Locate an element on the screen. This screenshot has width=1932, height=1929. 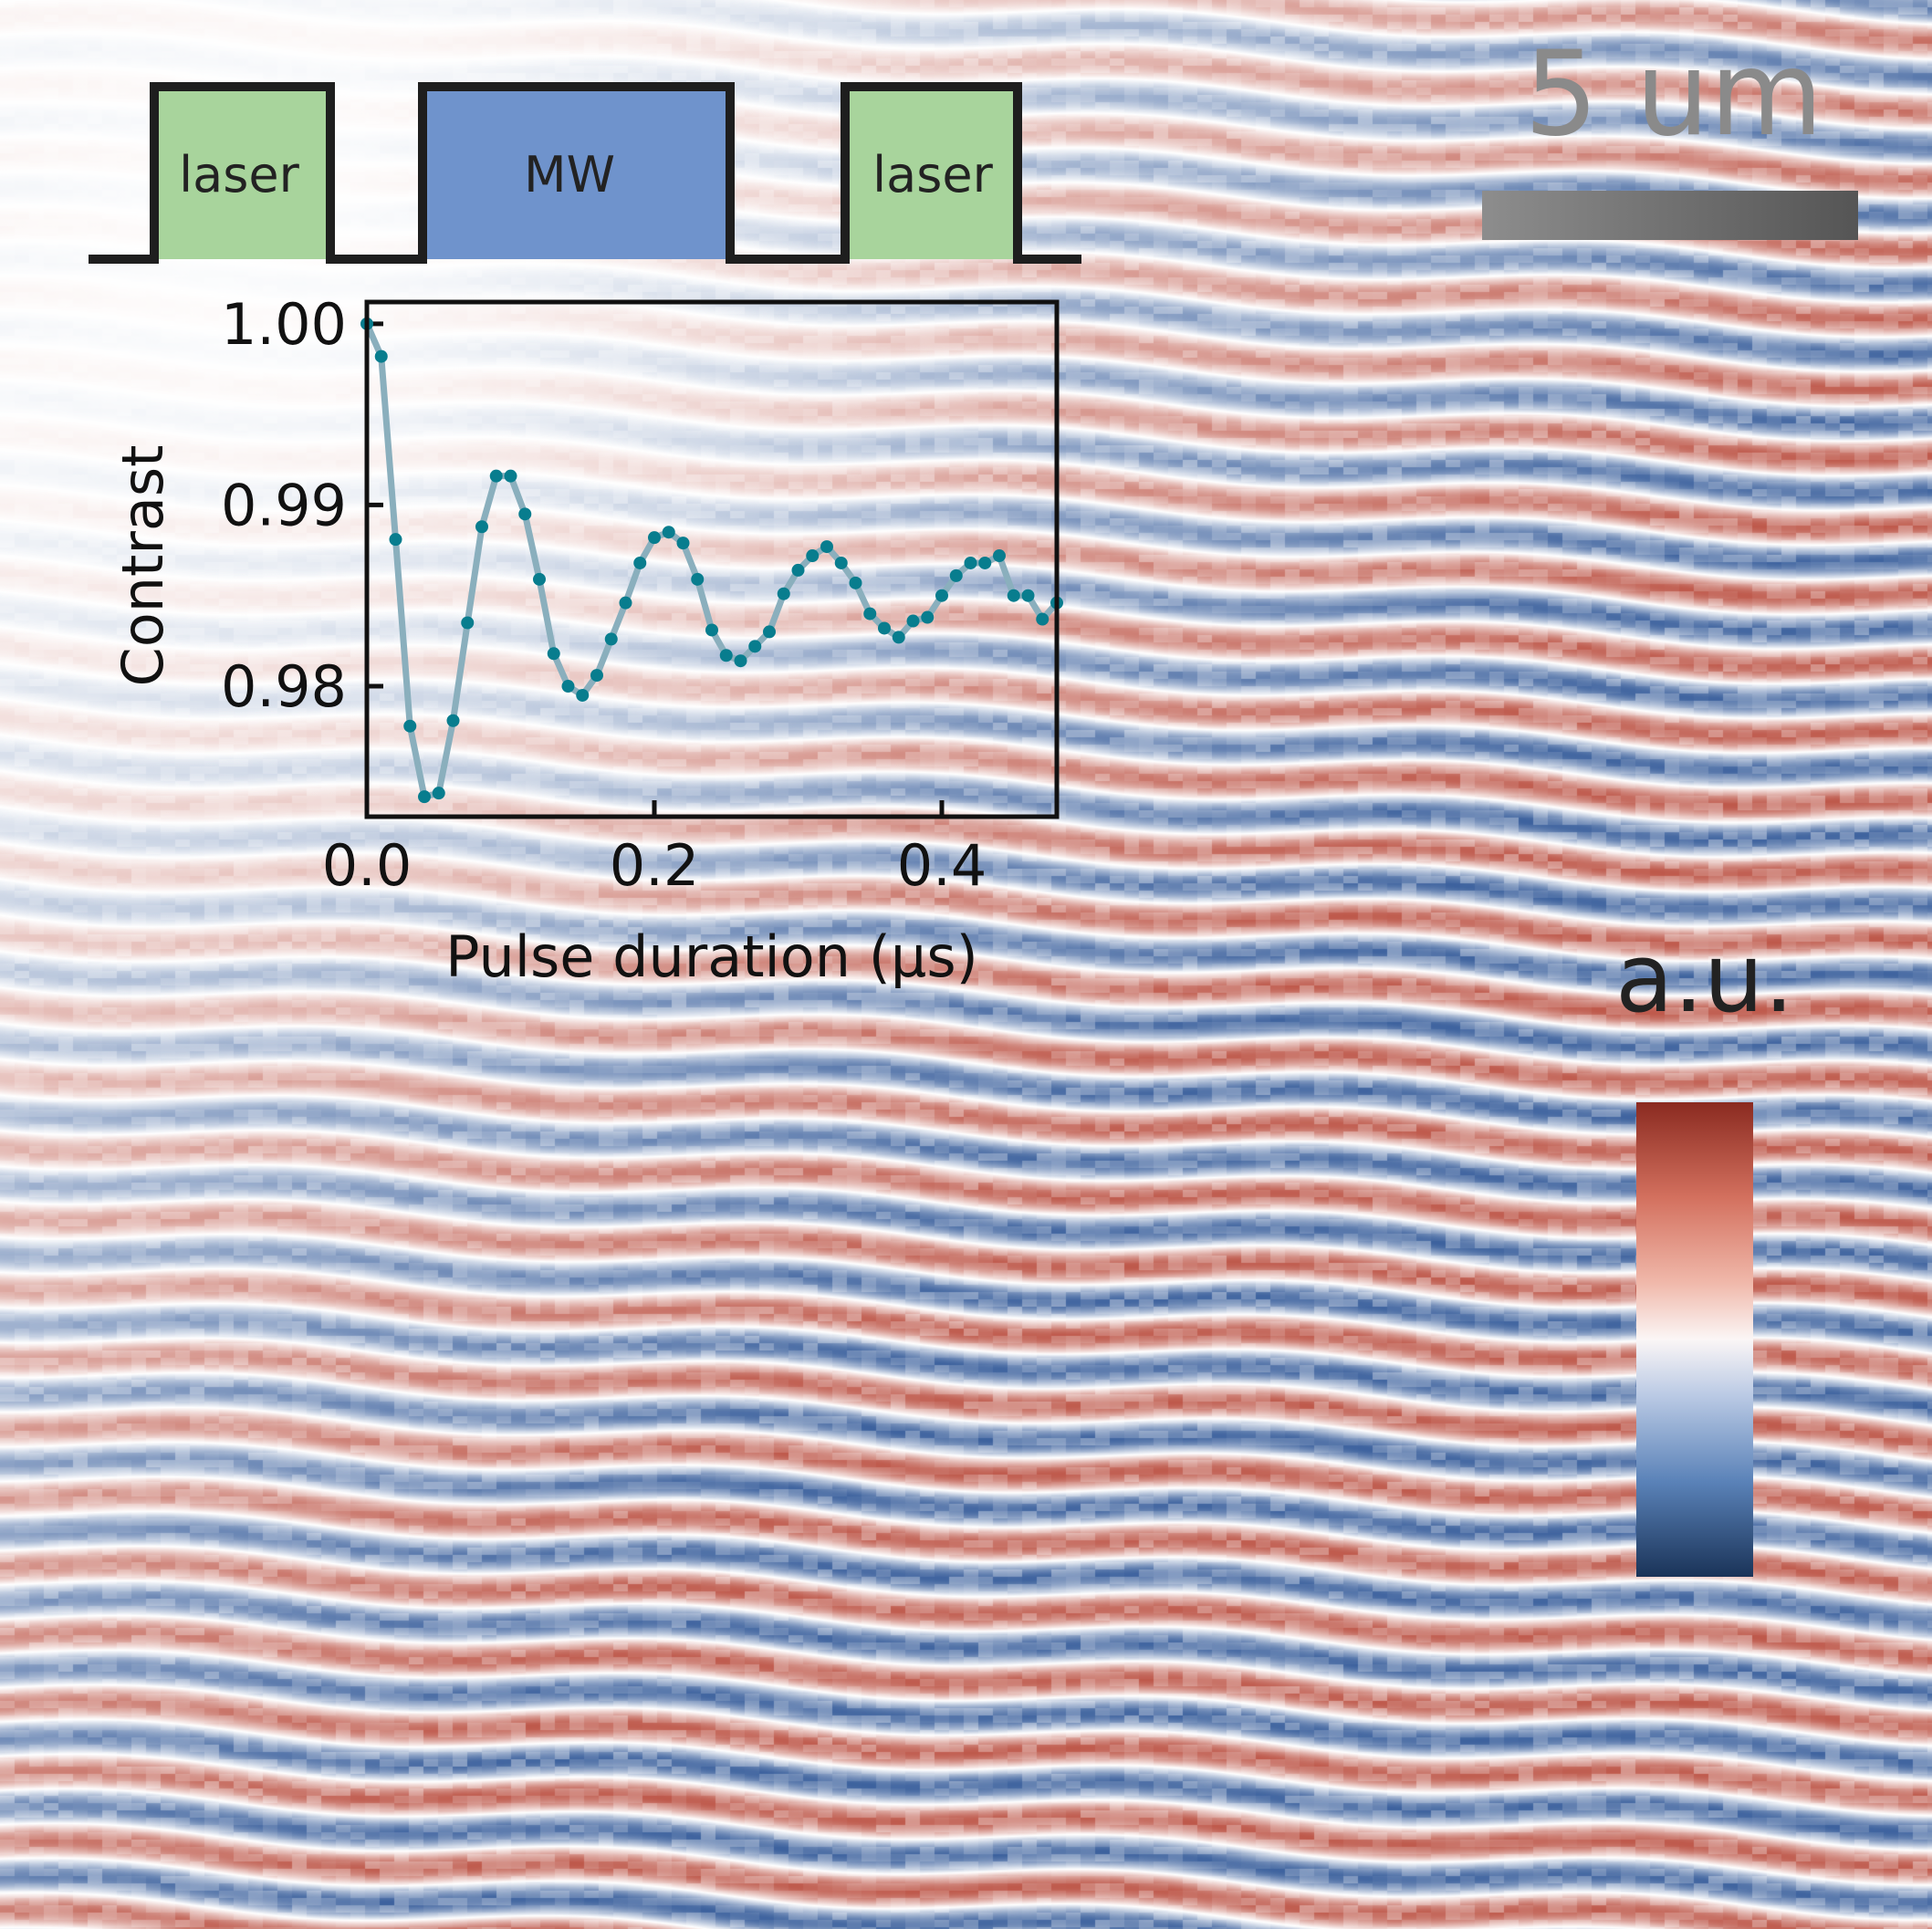
mw-label: MW is located at coordinates (569, 175).